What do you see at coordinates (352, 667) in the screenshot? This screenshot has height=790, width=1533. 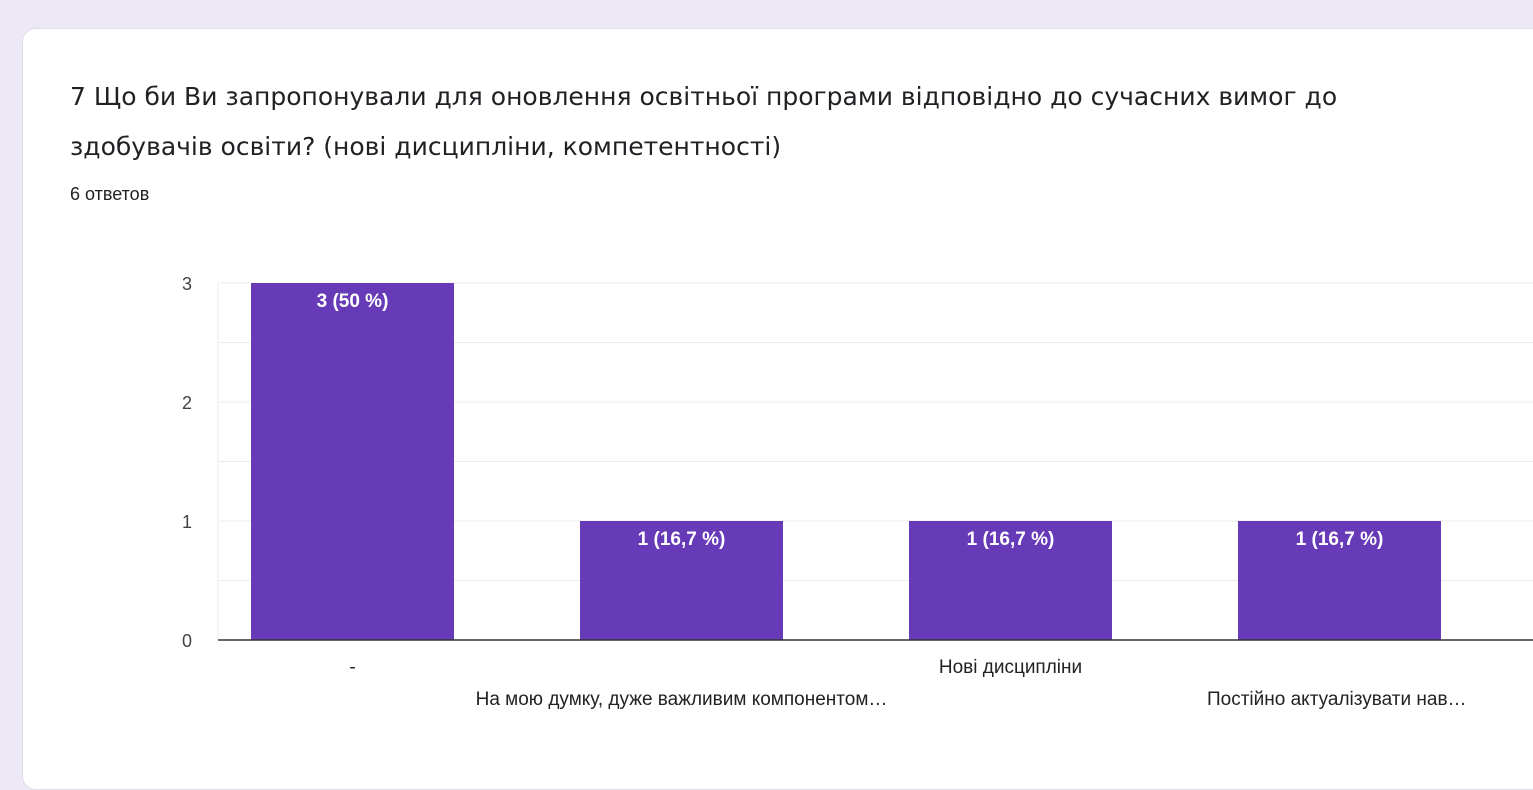 I see `x-category-label: -` at bounding box center [352, 667].